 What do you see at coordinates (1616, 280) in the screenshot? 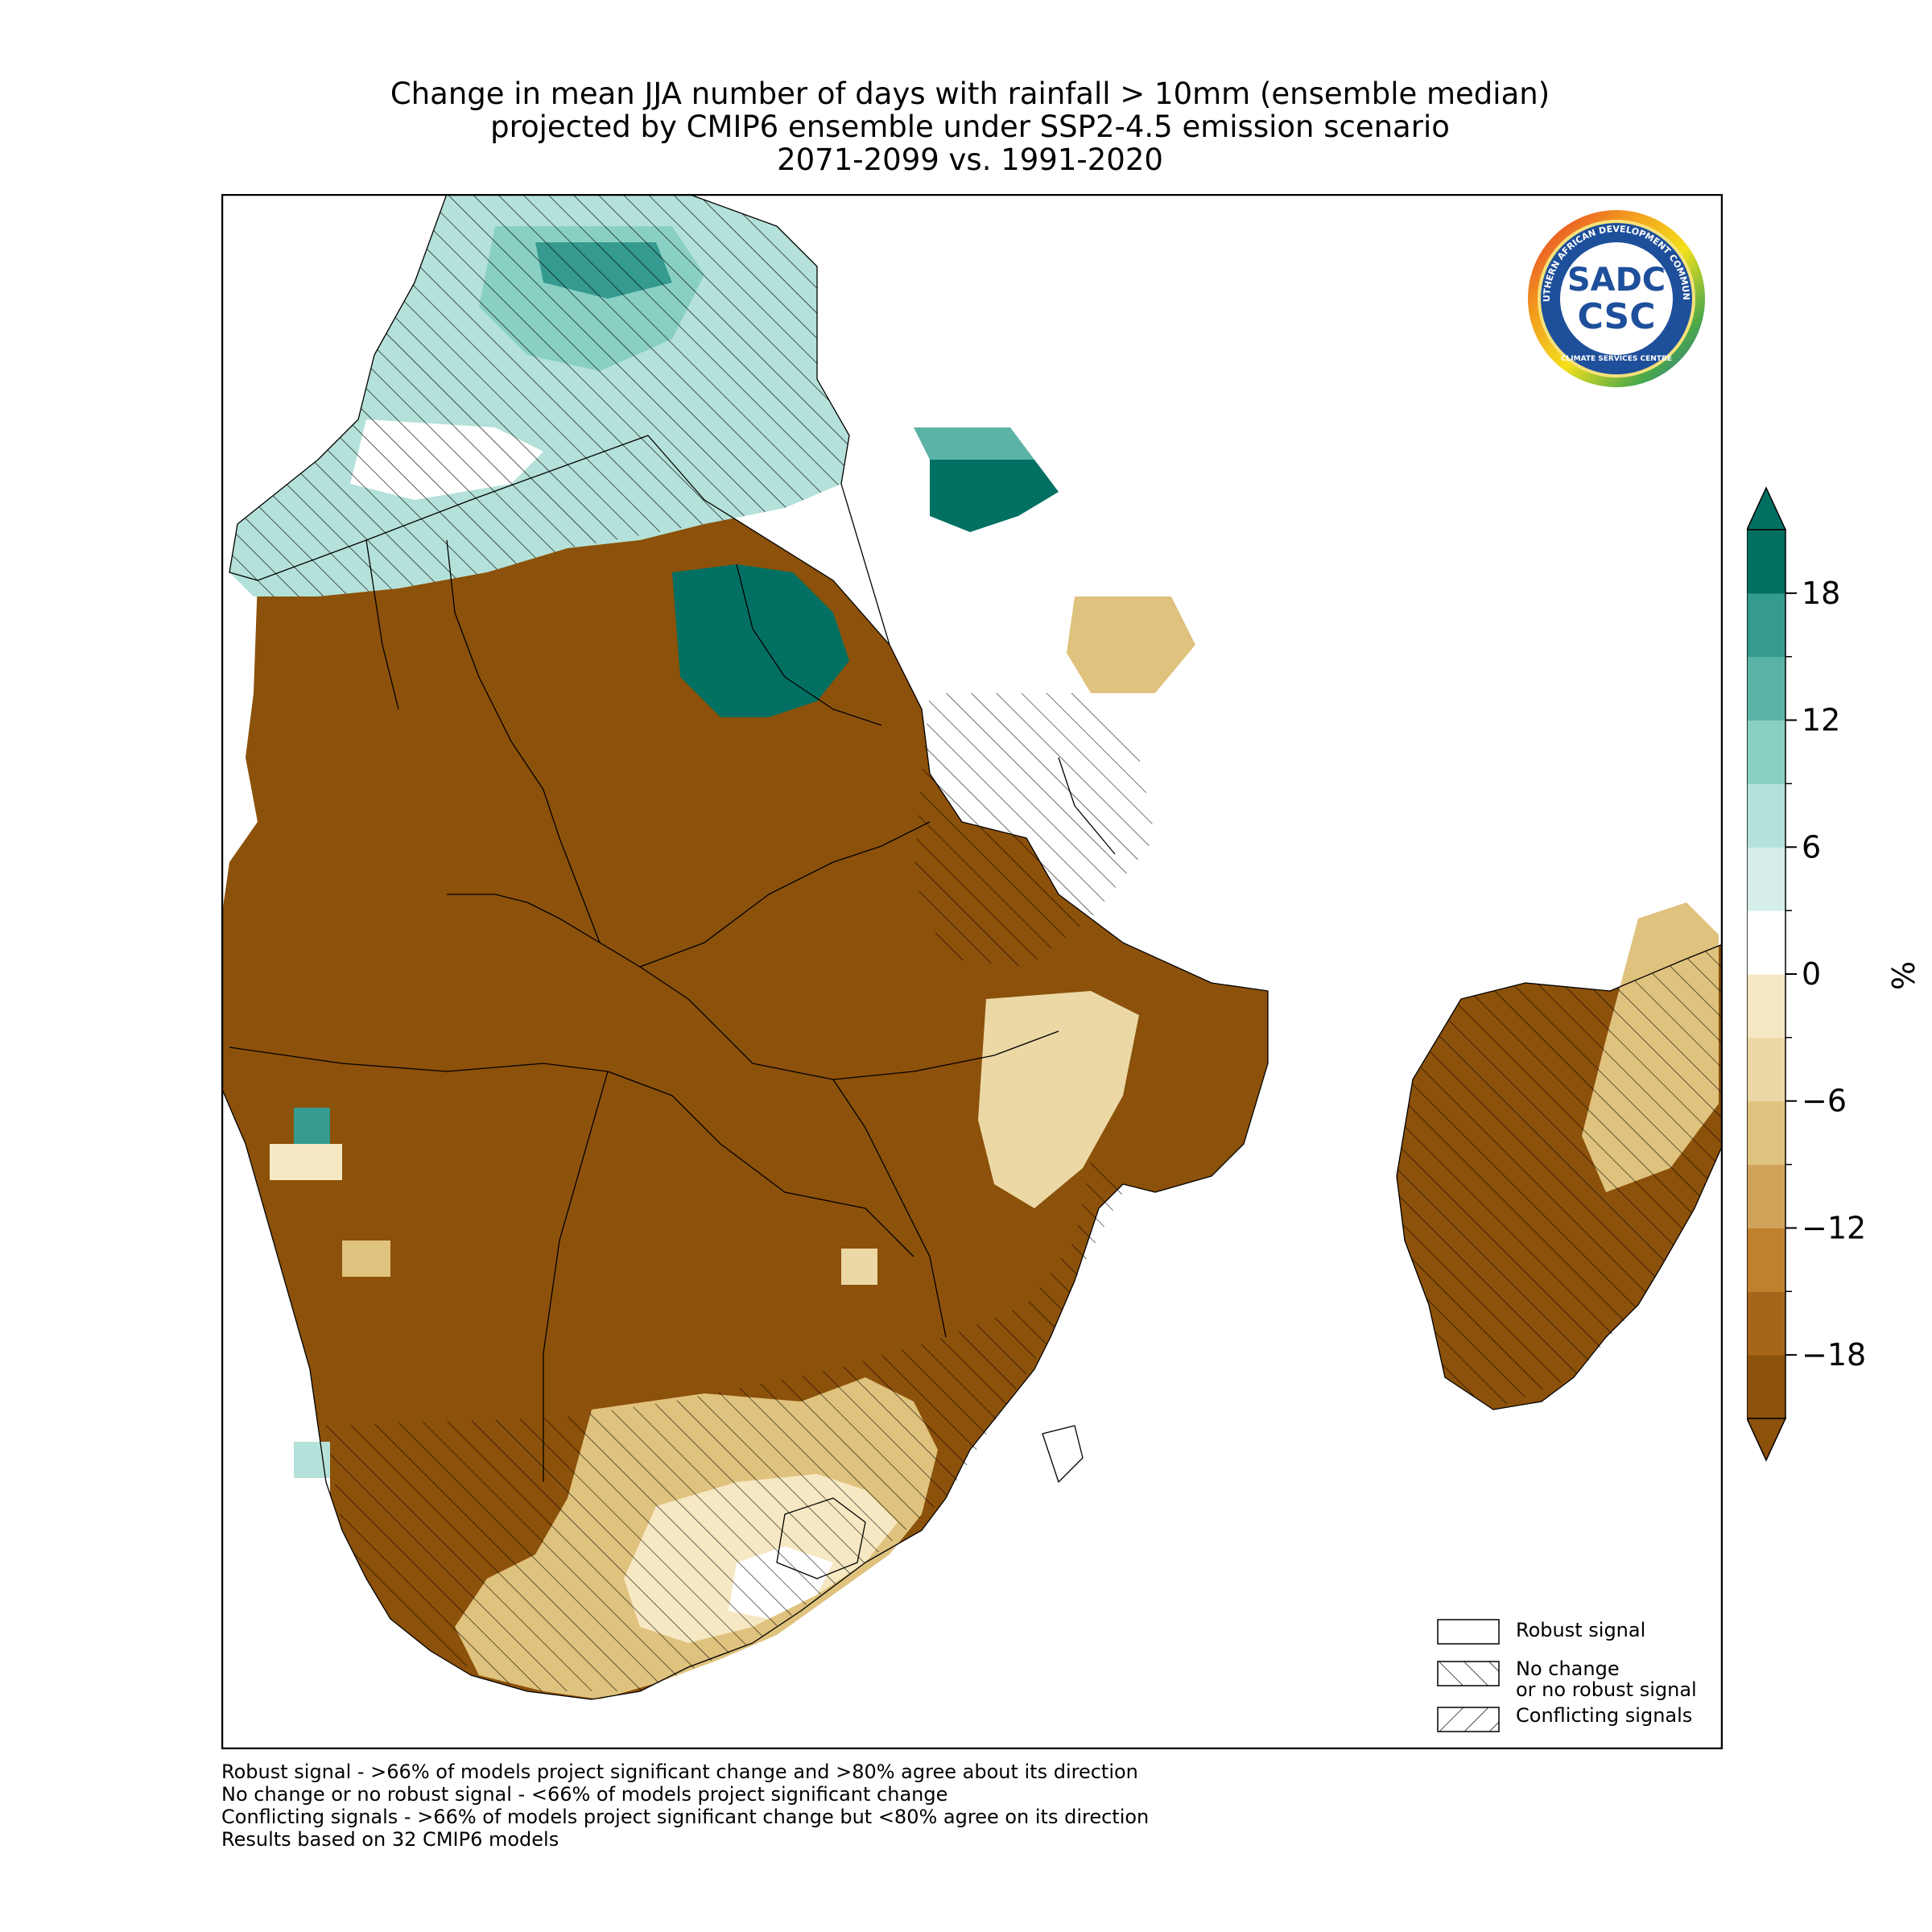
I see `logo-mark-top: SADC` at bounding box center [1616, 280].